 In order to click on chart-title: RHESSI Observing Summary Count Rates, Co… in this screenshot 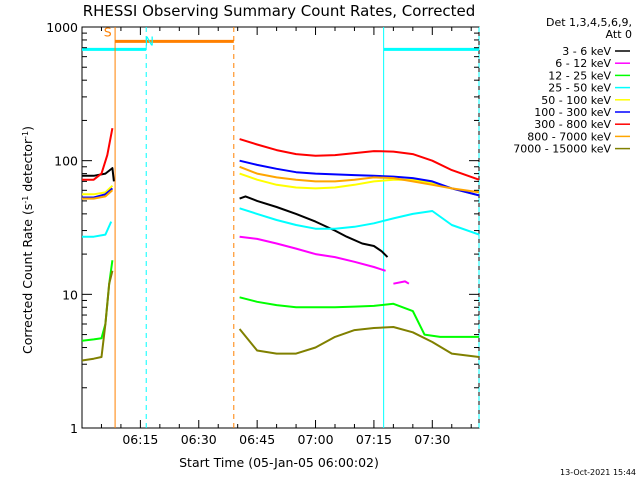, I will do `click(279, 11)`.